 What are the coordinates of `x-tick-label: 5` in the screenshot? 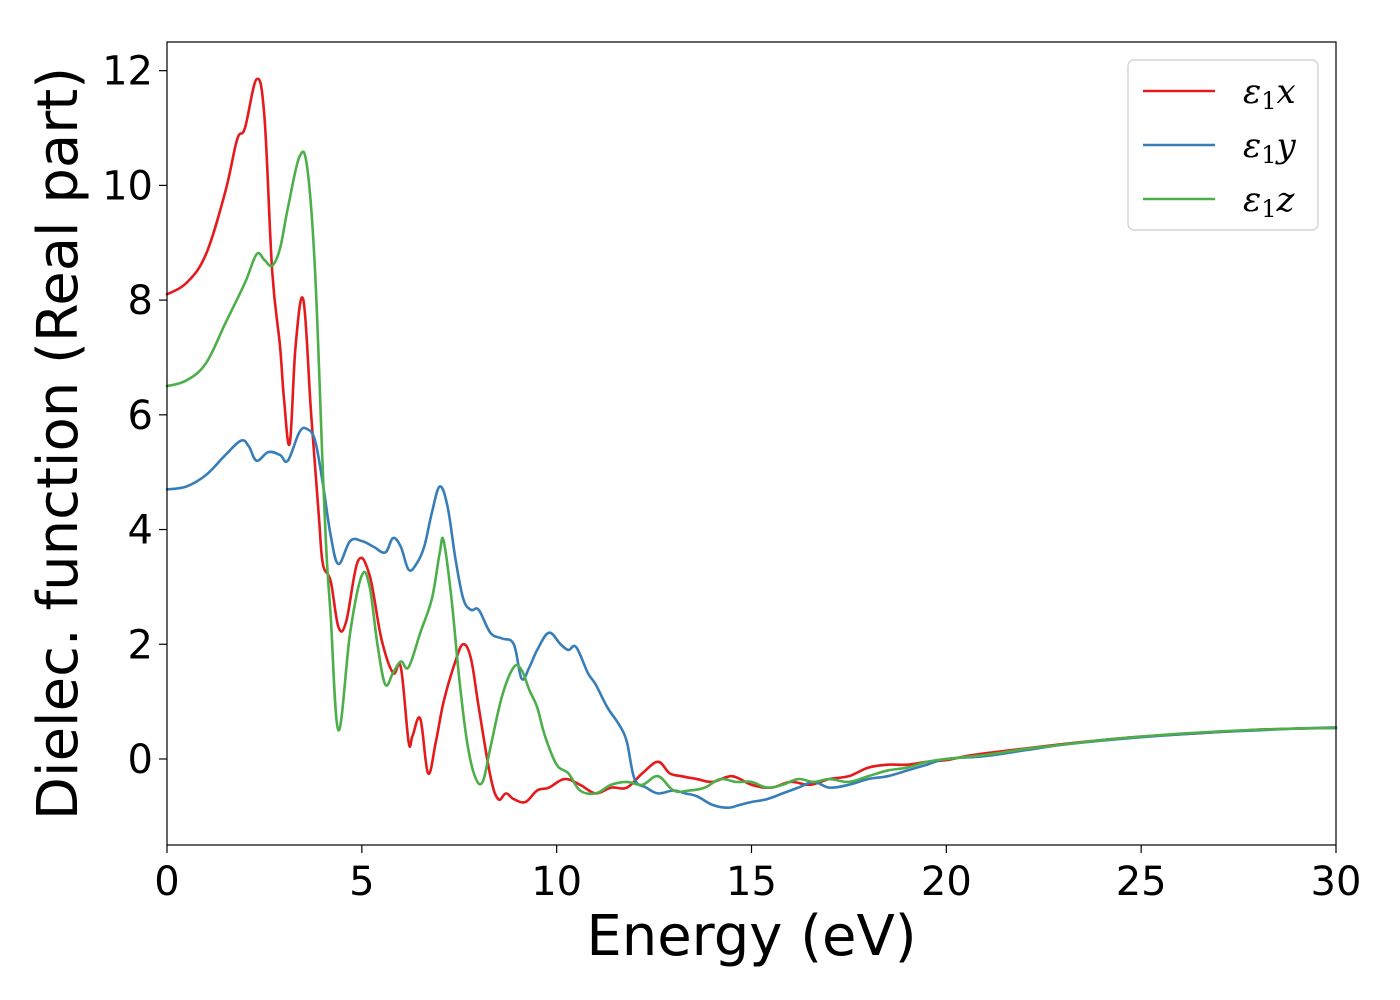 It's located at (361, 882).